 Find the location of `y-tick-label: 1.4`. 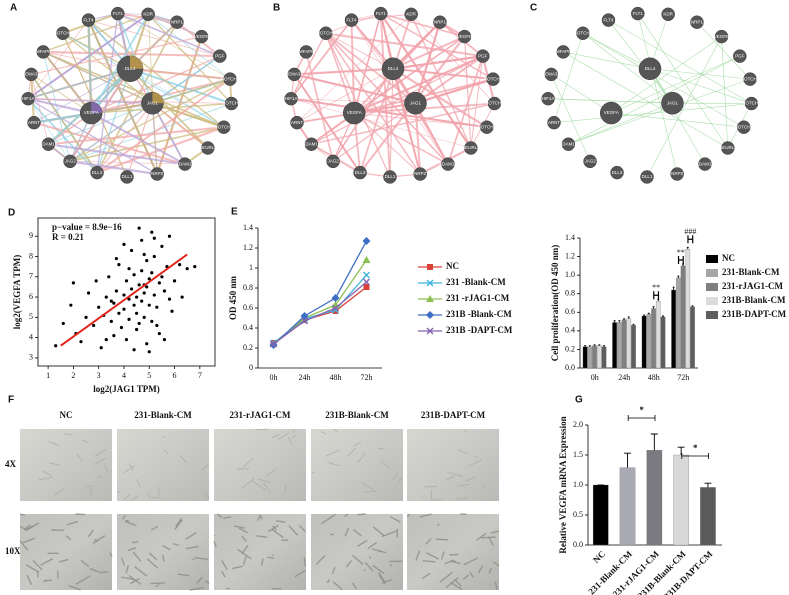

y-tick-label: 1.4 is located at coordinates (570, 237).